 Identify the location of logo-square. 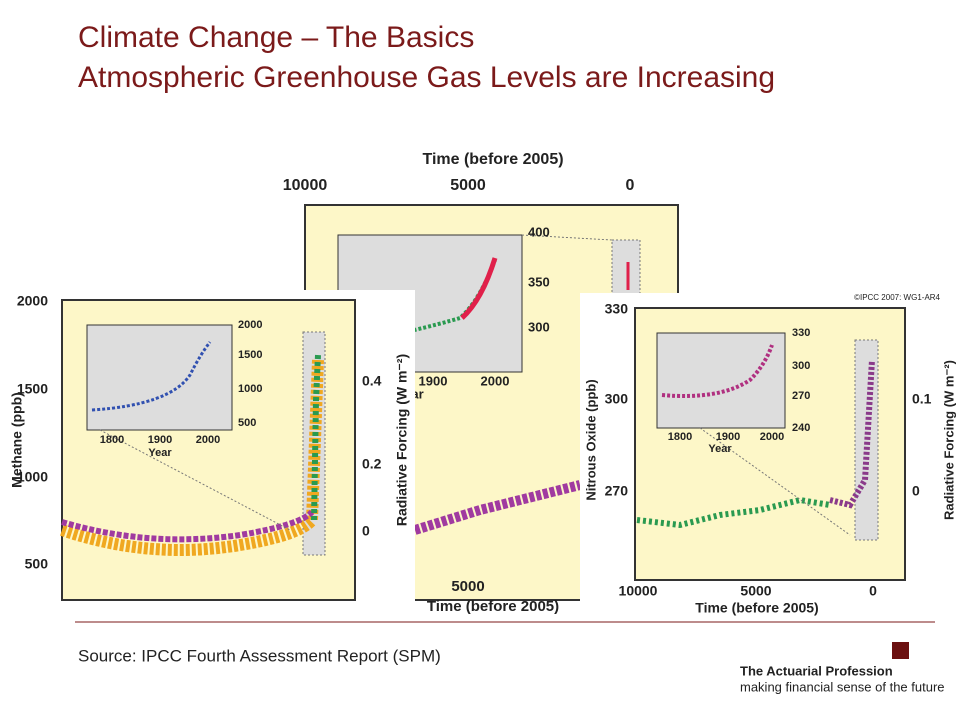
(900, 650).